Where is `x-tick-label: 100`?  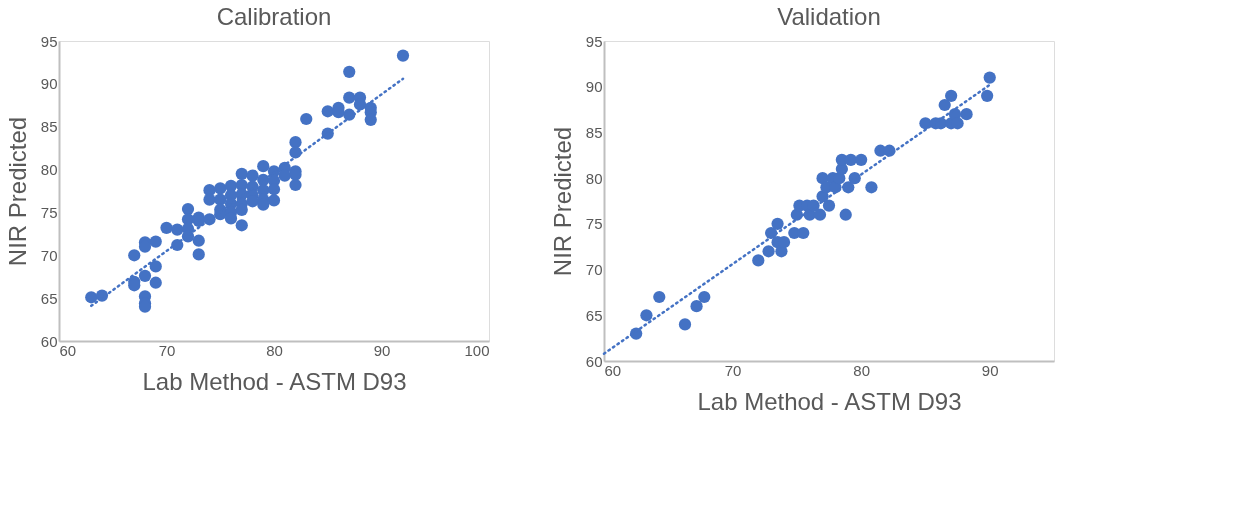
x-tick-label: 100 is located at coordinates (477, 350).